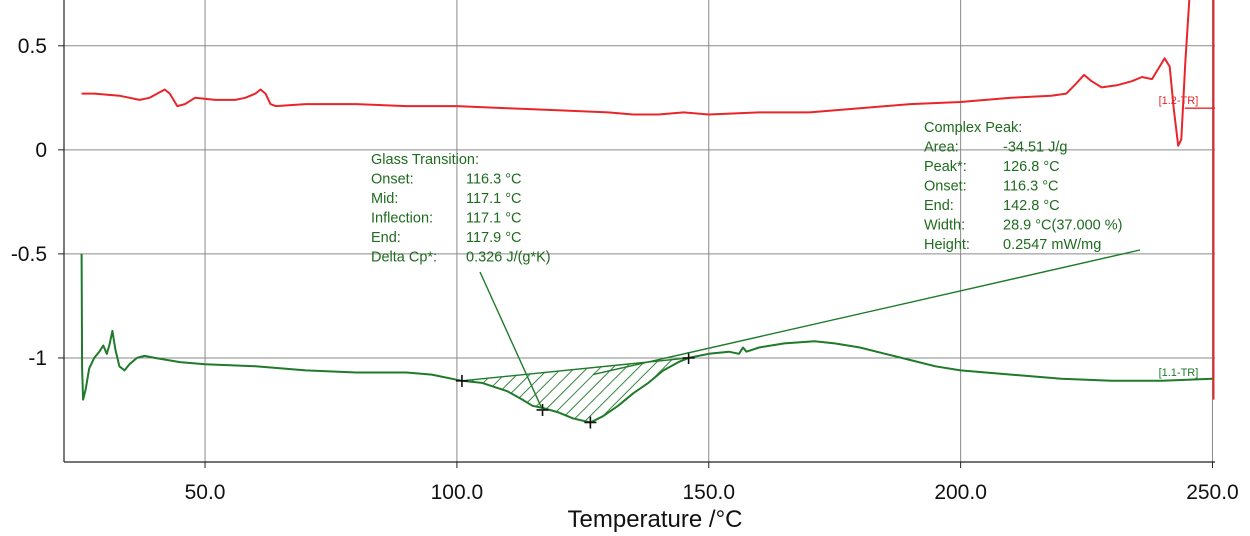  Describe the element at coordinates (960, 492) in the screenshot. I see `x-tick-label: 200.0` at that location.